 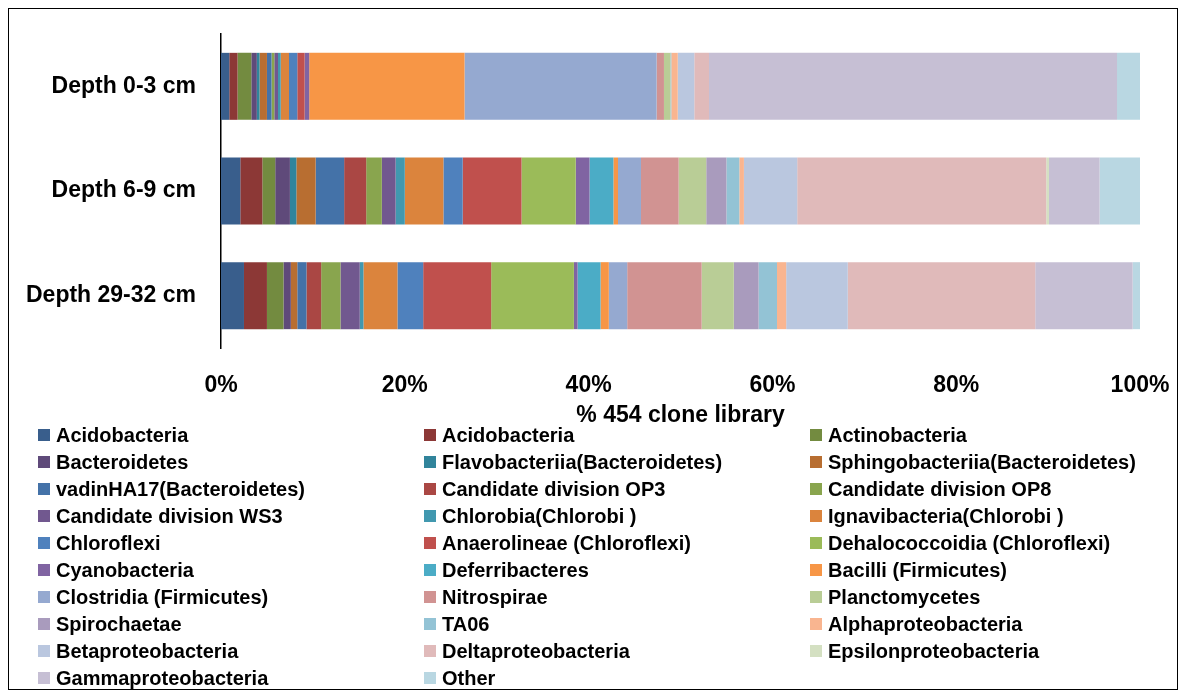 I want to click on legend-label: Candidate division OP3, so click(x=554, y=488).